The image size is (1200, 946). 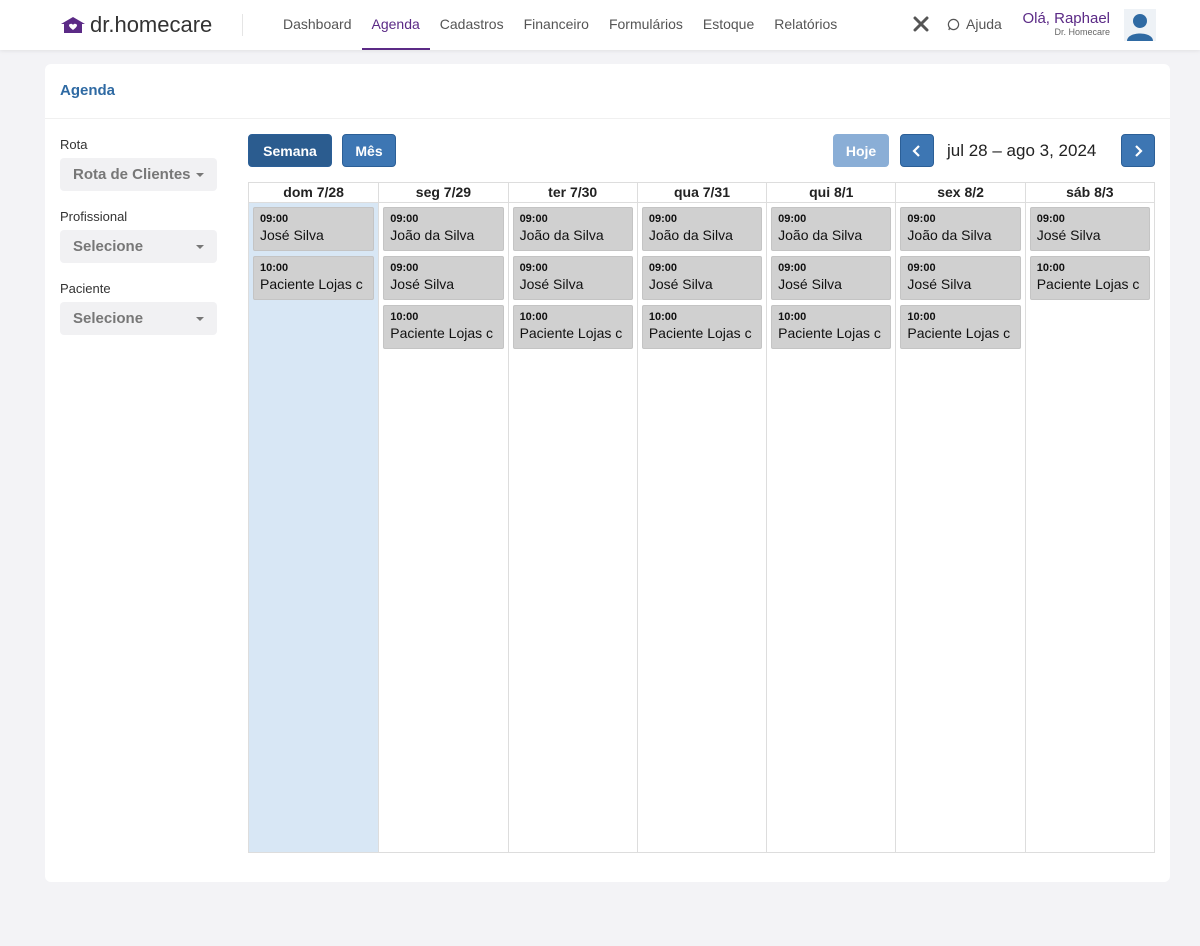 I want to click on user-info: Olá, Raphael Dr. Homecare, so click(x=1066, y=23).